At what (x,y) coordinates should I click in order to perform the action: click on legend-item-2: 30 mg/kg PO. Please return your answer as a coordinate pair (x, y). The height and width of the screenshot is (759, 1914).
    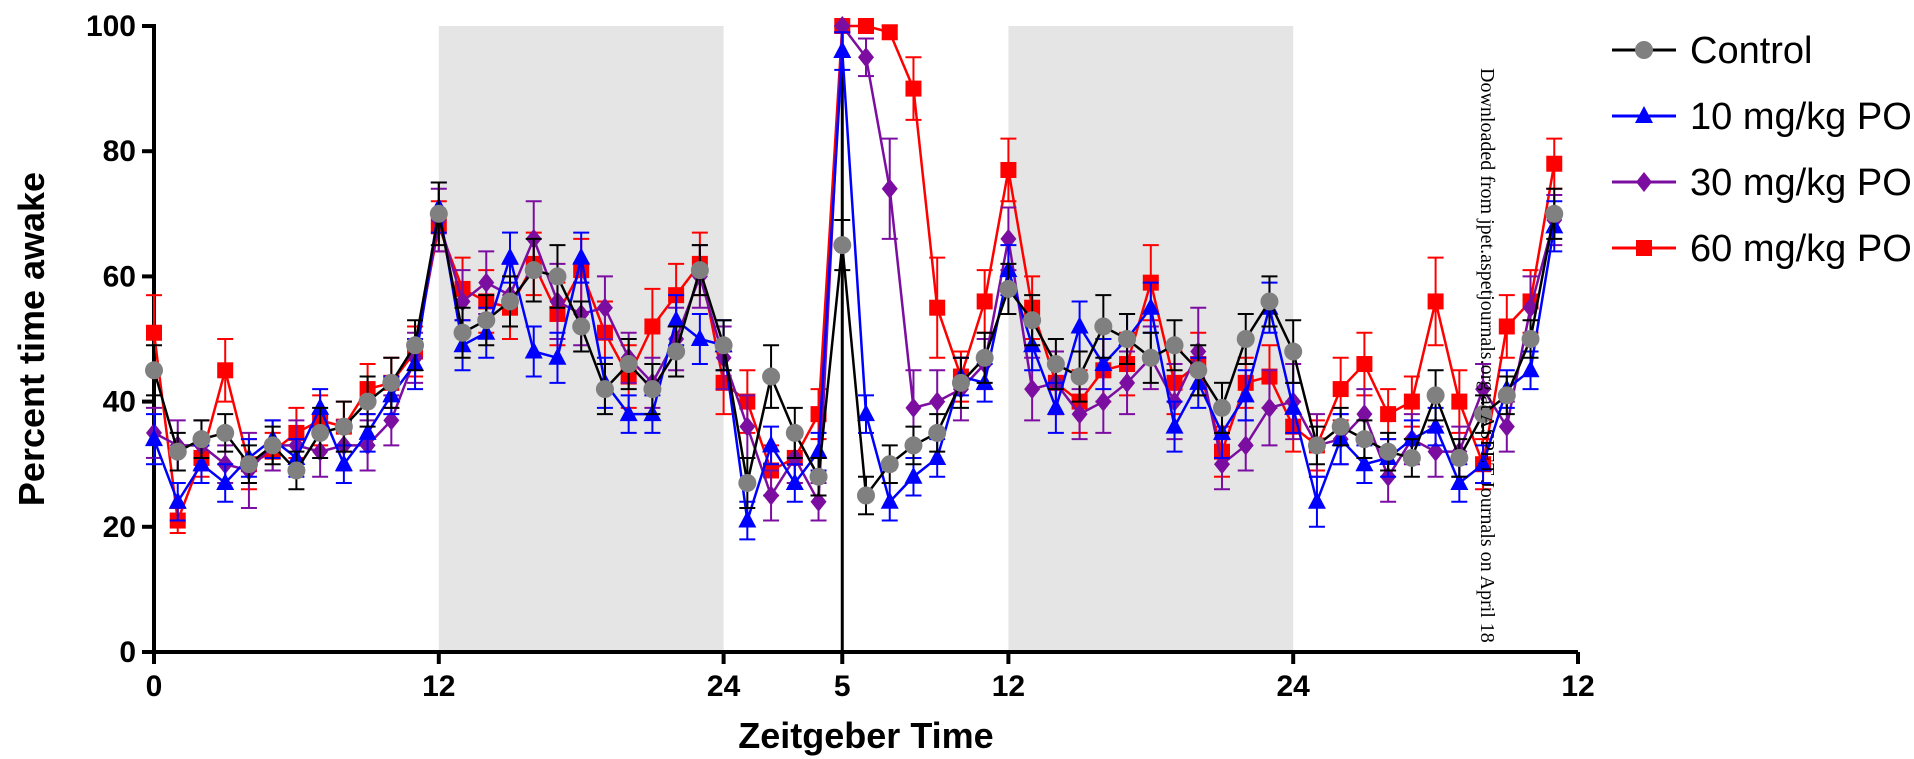
    Looking at the image, I should click on (1762, 183).